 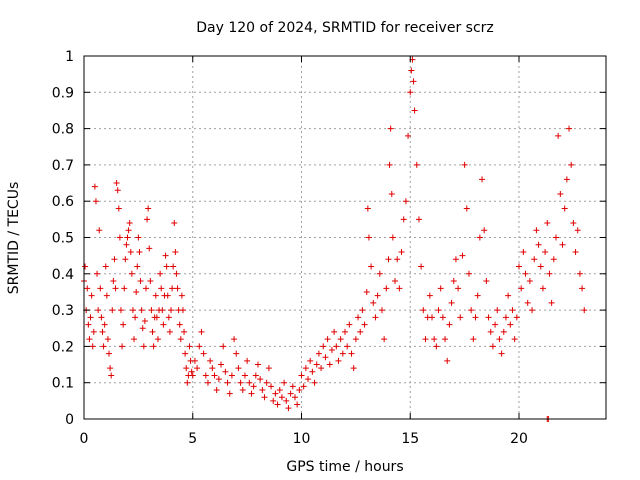 What do you see at coordinates (192, 439) in the screenshot?
I see `x-tick-label: 5` at bounding box center [192, 439].